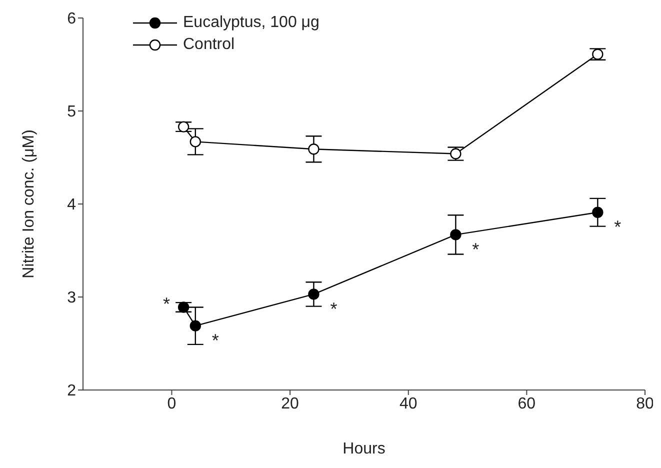 The image size is (661, 468). I want to click on x-axis-title: Hours, so click(364, 449).